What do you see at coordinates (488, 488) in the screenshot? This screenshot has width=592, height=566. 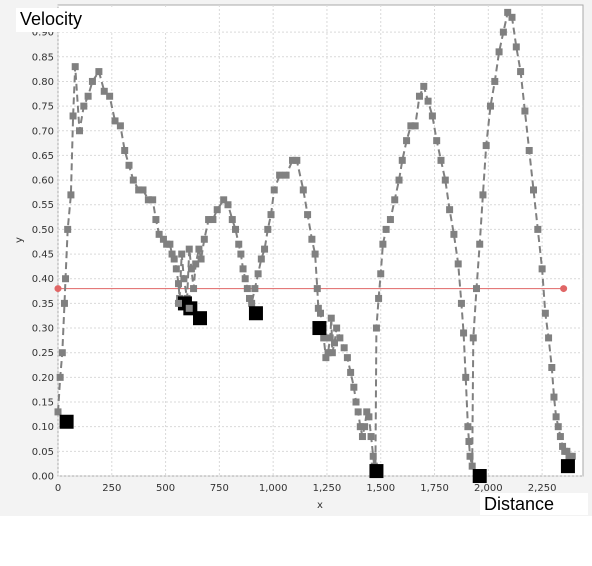 I see `x-tick-label: 2,000` at bounding box center [488, 488].